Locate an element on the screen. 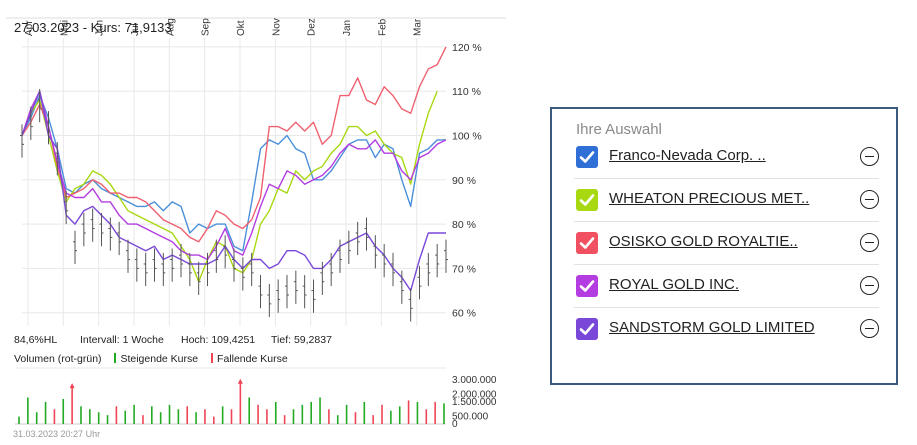 The image size is (917, 445). x-tick-label: Mar is located at coordinates (418, 27).